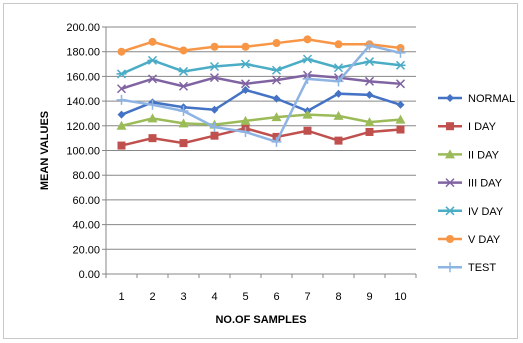  I want to click on legend-label: II DAY, so click(484, 155).